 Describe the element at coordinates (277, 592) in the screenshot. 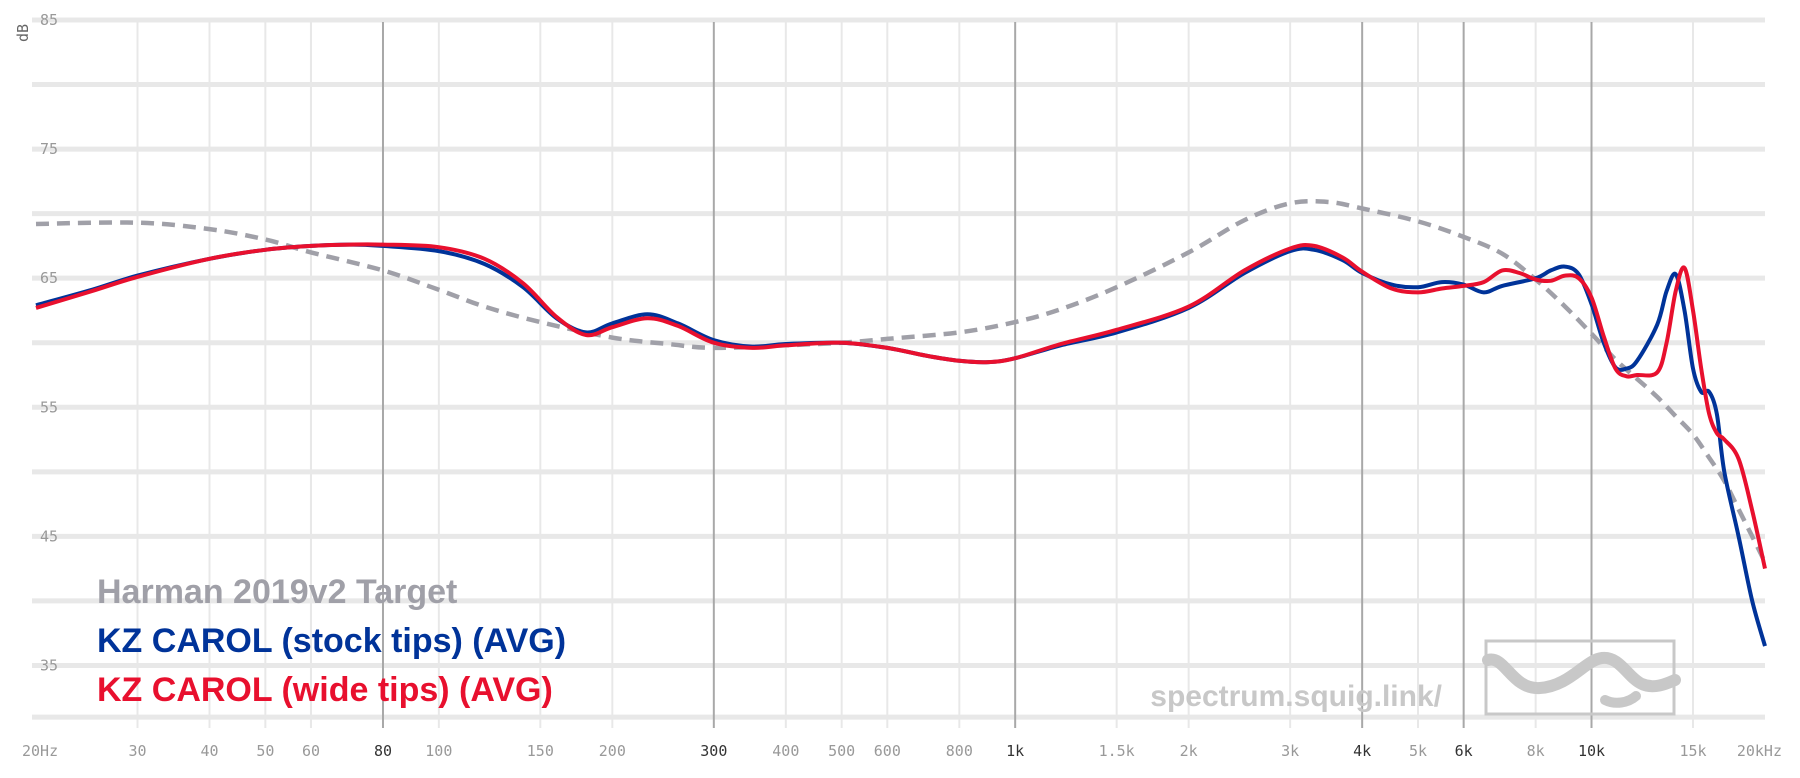

I see `legend-entry: Harman 2019v2 Target` at that location.